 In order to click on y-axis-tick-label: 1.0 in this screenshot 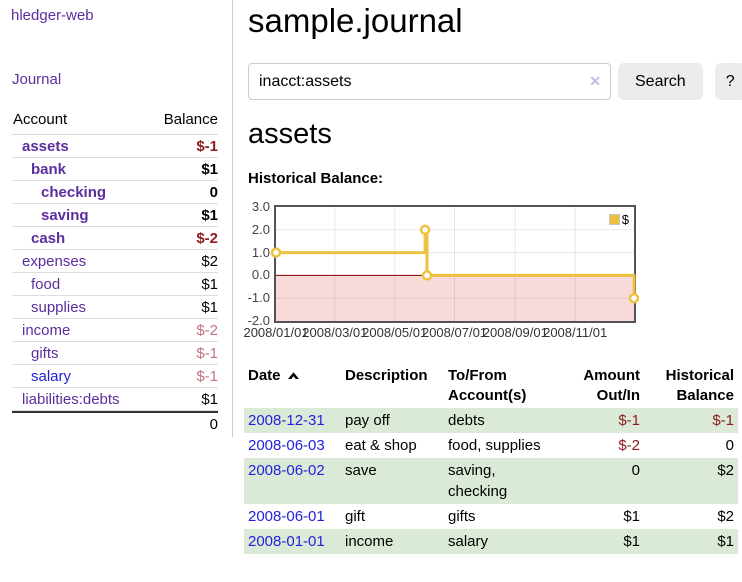, I will do `click(260, 252)`.